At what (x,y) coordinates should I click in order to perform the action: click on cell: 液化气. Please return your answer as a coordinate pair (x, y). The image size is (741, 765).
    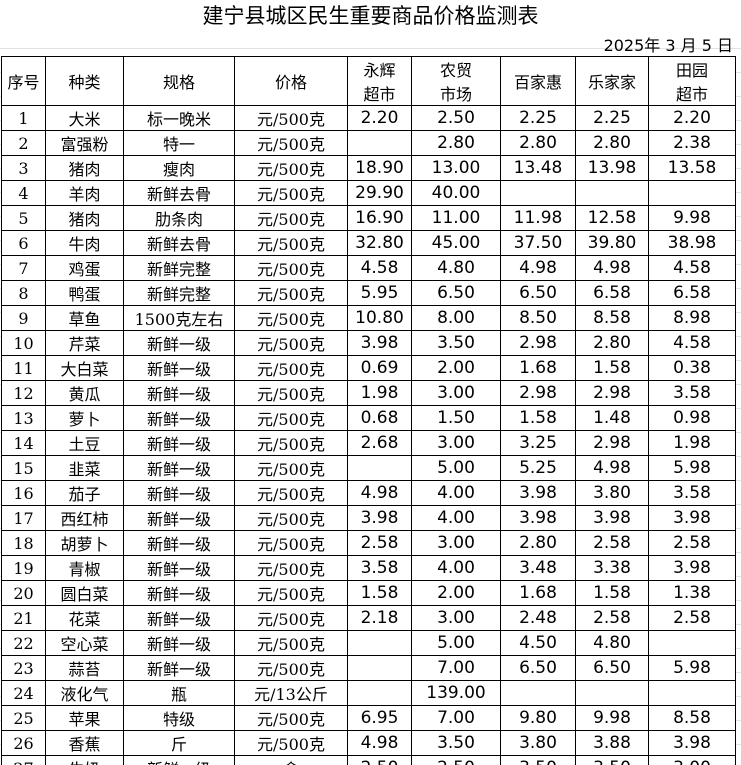
    Looking at the image, I should click on (84, 693).